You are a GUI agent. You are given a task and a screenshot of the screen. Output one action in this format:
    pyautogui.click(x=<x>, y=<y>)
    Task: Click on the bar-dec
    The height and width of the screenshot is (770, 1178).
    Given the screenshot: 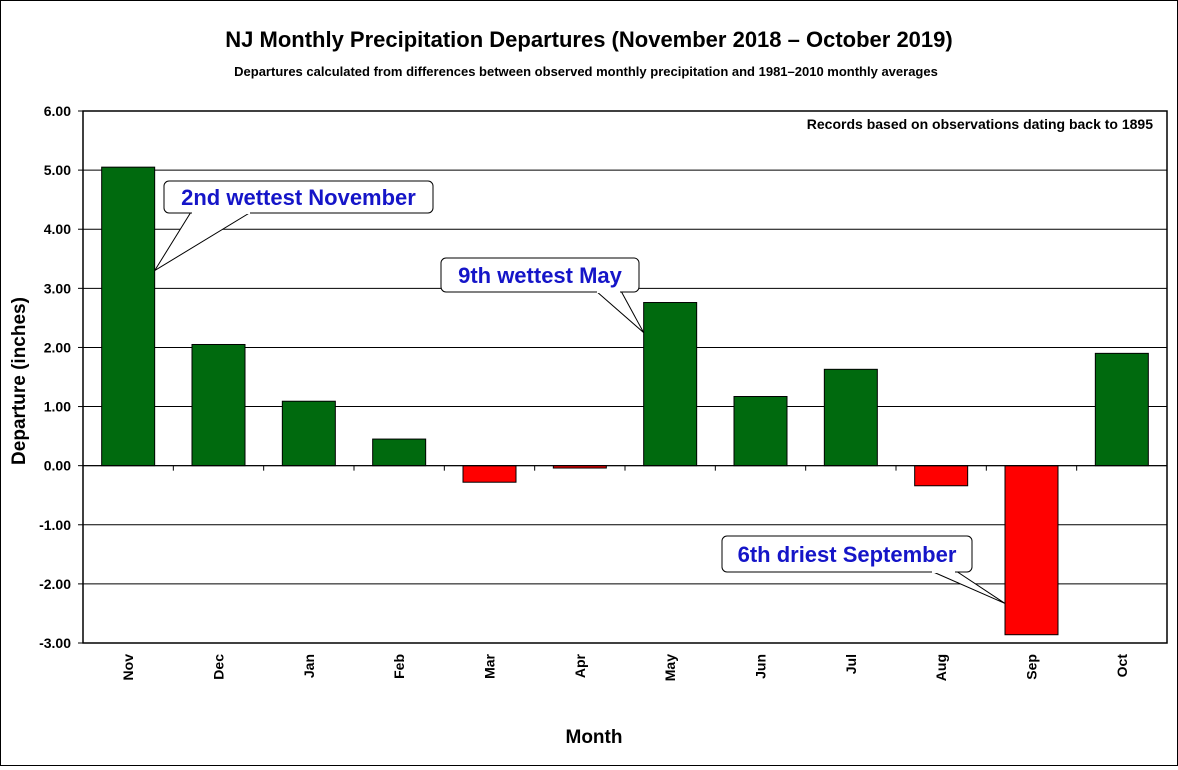 What is the action you would take?
    pyautogui.click(x=218, y=405)
    